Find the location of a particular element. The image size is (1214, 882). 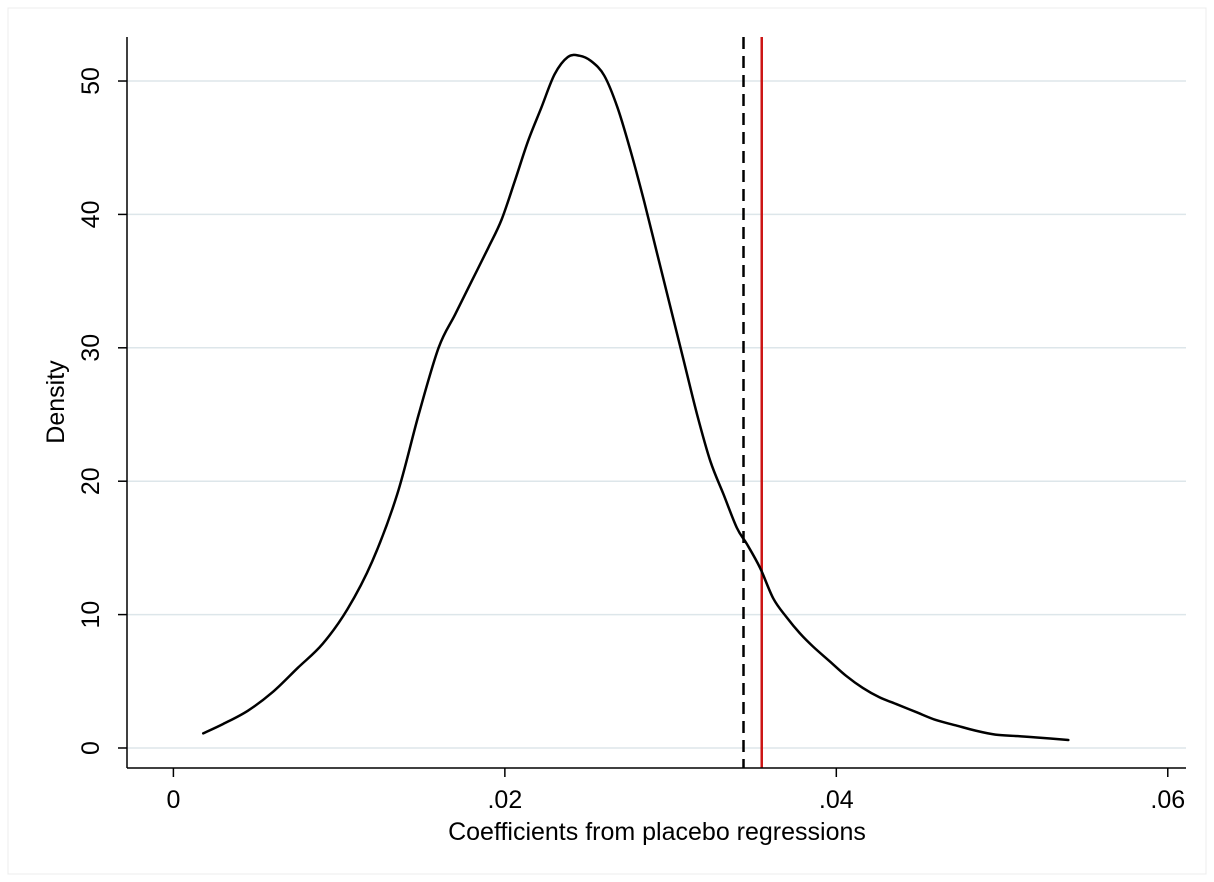

x-tick-label: .04 is located at coordinates (836, 800).